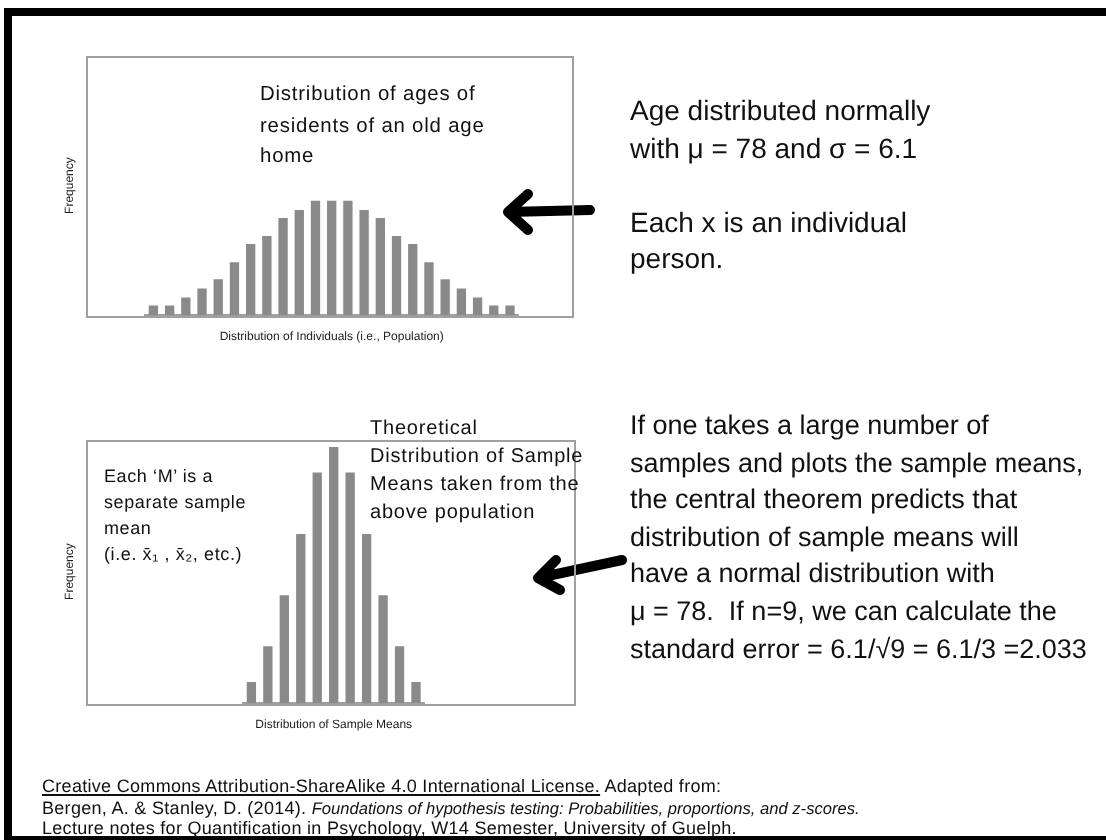 This screenshot has width=1106, height=840. I want to click on annotation: Each ‘M’ is a separate sample mean (i.e. x̄₁ , x̄₂, etc.), so click(175, 516).